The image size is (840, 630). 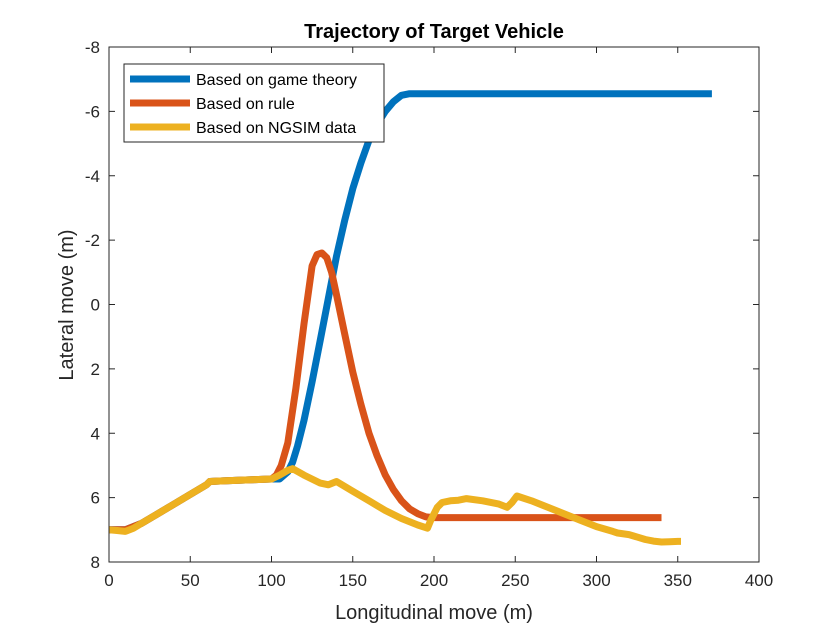 I want to click on legend-label: Based on game theory, so click(x=276, y=80).